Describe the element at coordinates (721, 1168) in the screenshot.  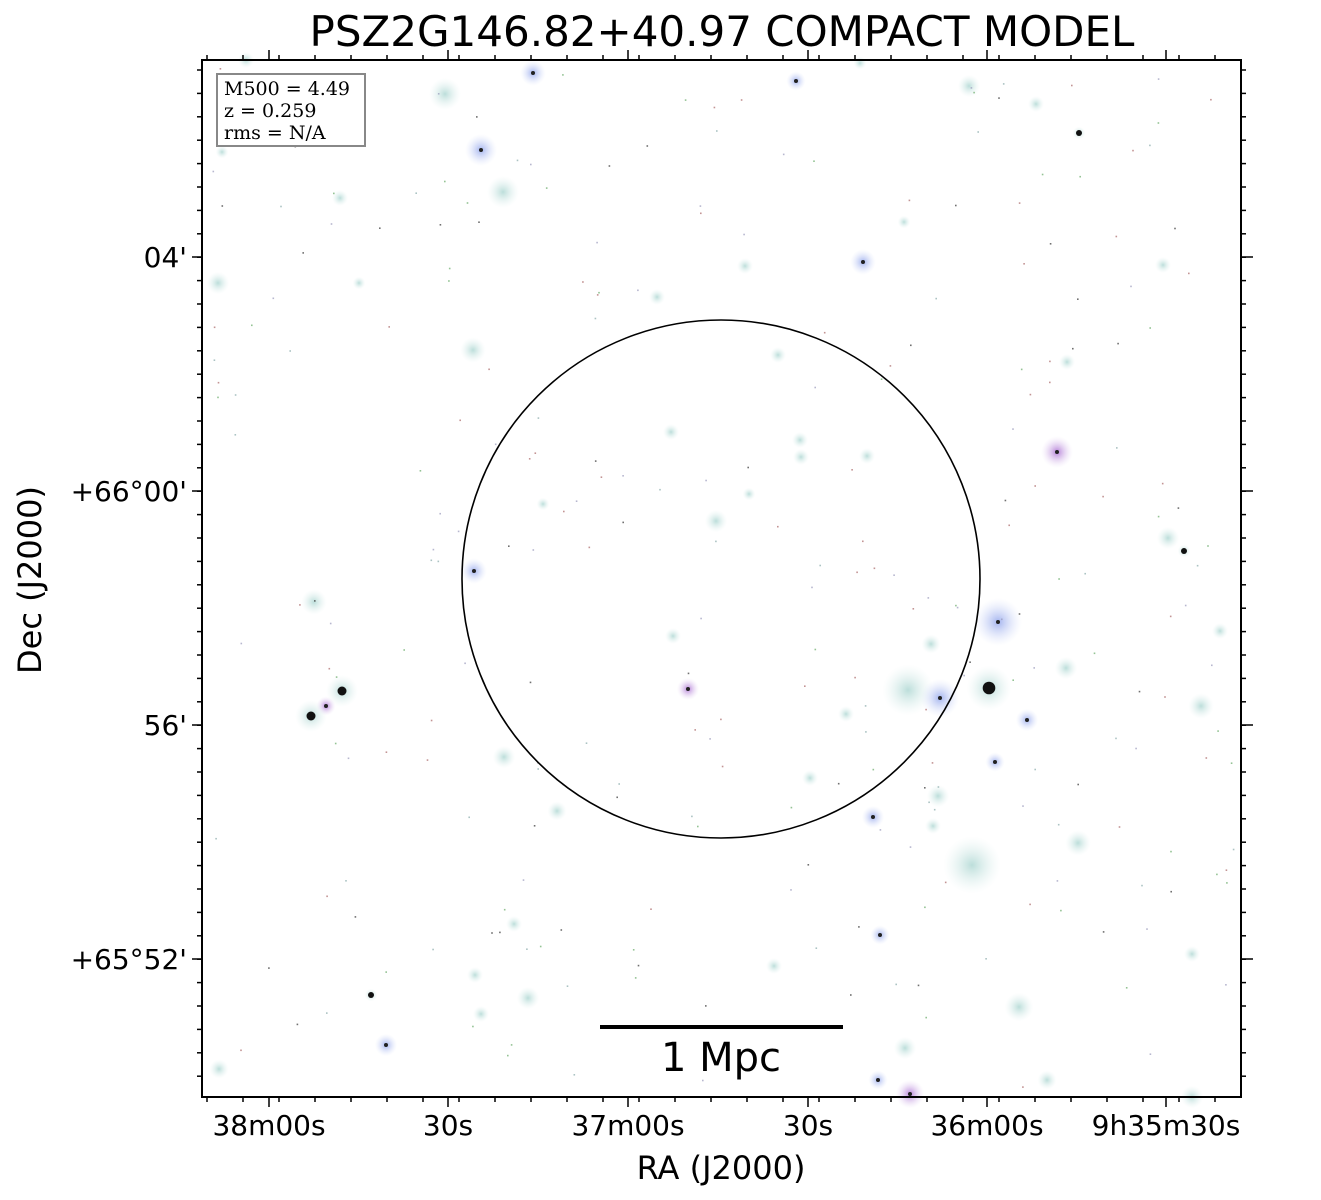
I see `x-axis-title: RA (J2000)` at that location.